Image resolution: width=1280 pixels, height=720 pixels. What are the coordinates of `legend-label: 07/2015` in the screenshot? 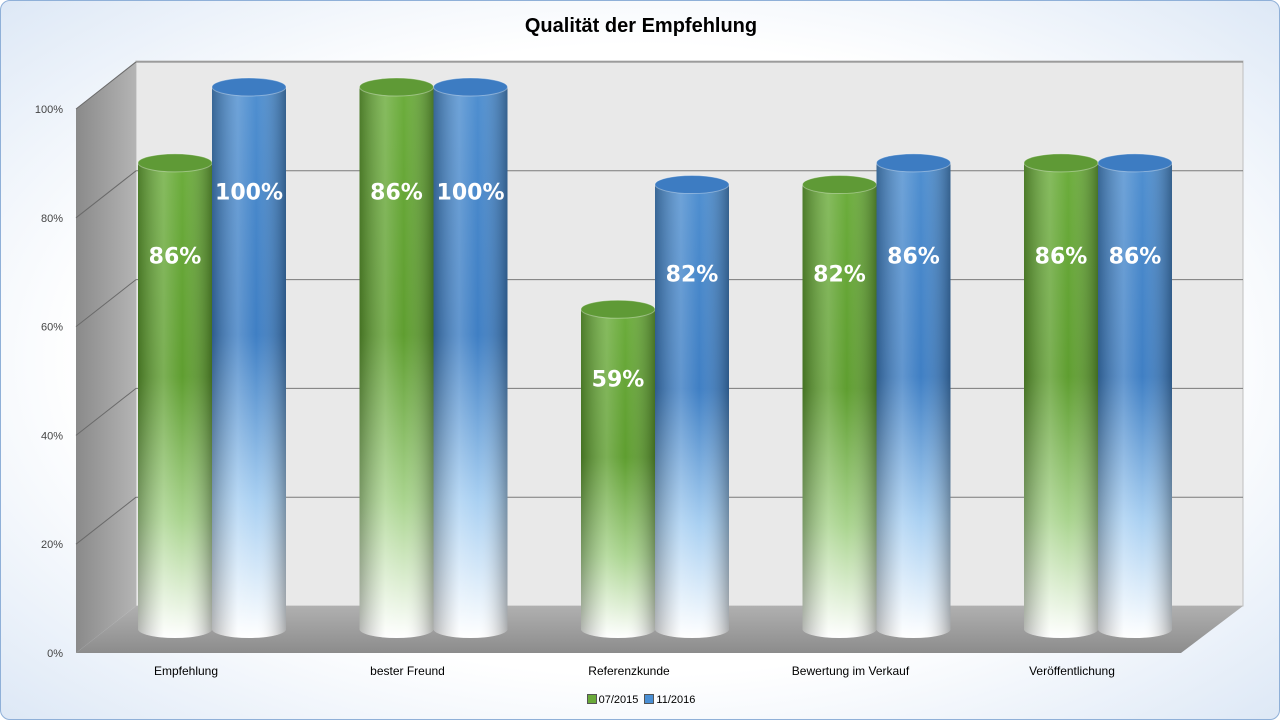 It's located at (618, 700).